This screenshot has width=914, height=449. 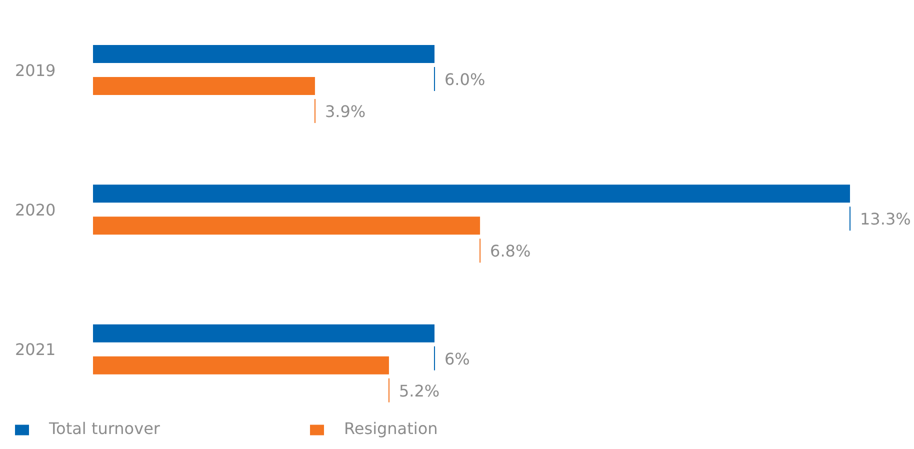 I want to click on y-tick-label: 2020, so click(x=35, y=210).